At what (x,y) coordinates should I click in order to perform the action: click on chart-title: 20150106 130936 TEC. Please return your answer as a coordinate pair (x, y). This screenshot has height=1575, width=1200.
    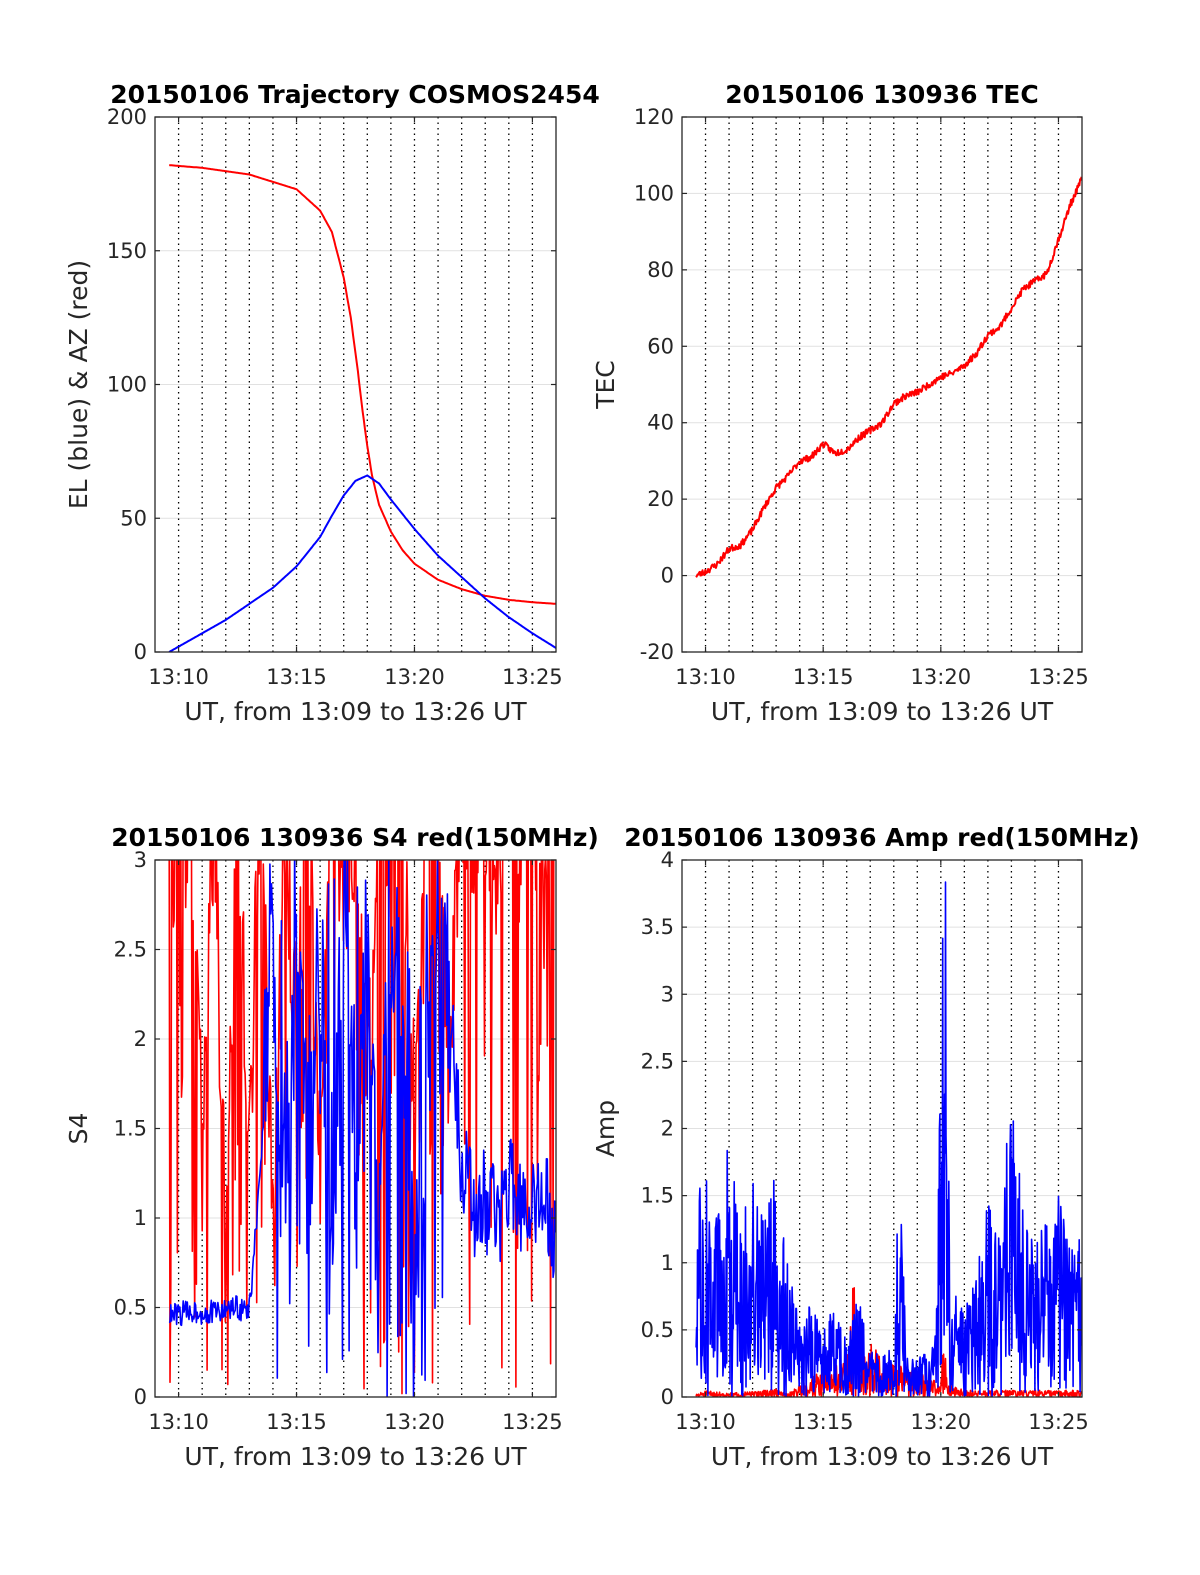
    Looking at the image, I should click on (881, 94).